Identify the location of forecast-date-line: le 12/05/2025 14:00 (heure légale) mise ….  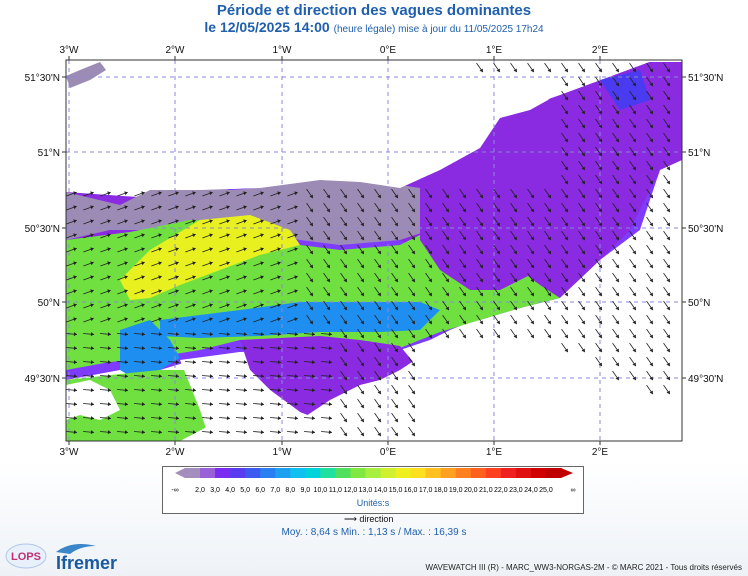
(374, 27).